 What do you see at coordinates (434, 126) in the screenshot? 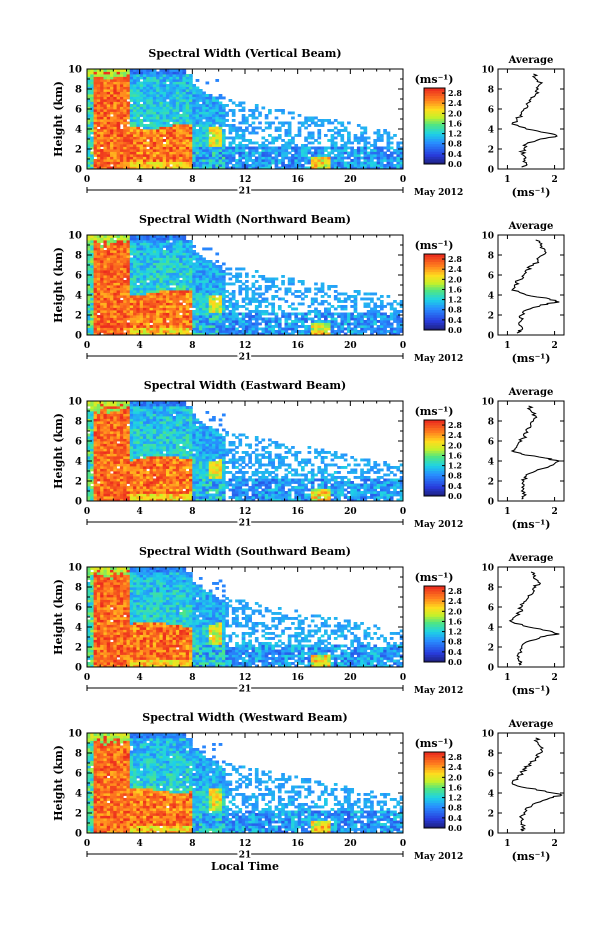
I see `colorbar-frame` at bounding box center [434, 126].